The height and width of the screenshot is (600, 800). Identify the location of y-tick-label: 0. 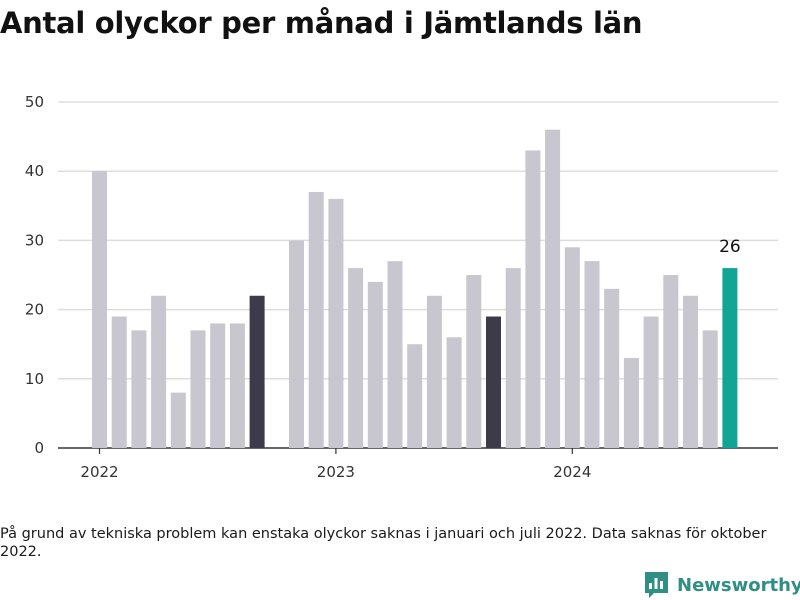
(39, 448).